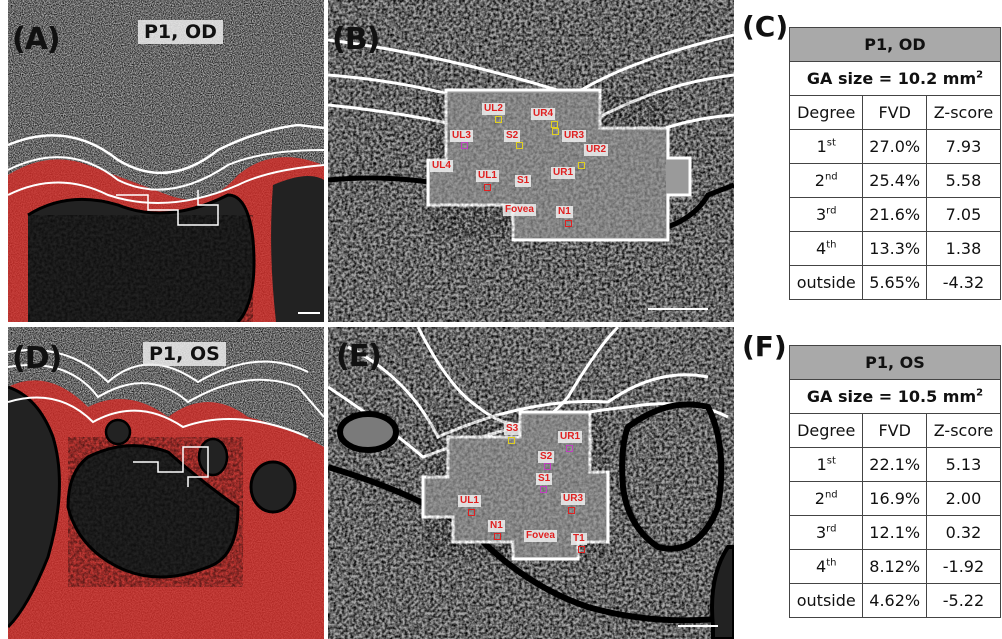 Image resolution: width=1002 pixels, height=639 pixels. I want to click on region-tag: UL2, so click(493, 109).